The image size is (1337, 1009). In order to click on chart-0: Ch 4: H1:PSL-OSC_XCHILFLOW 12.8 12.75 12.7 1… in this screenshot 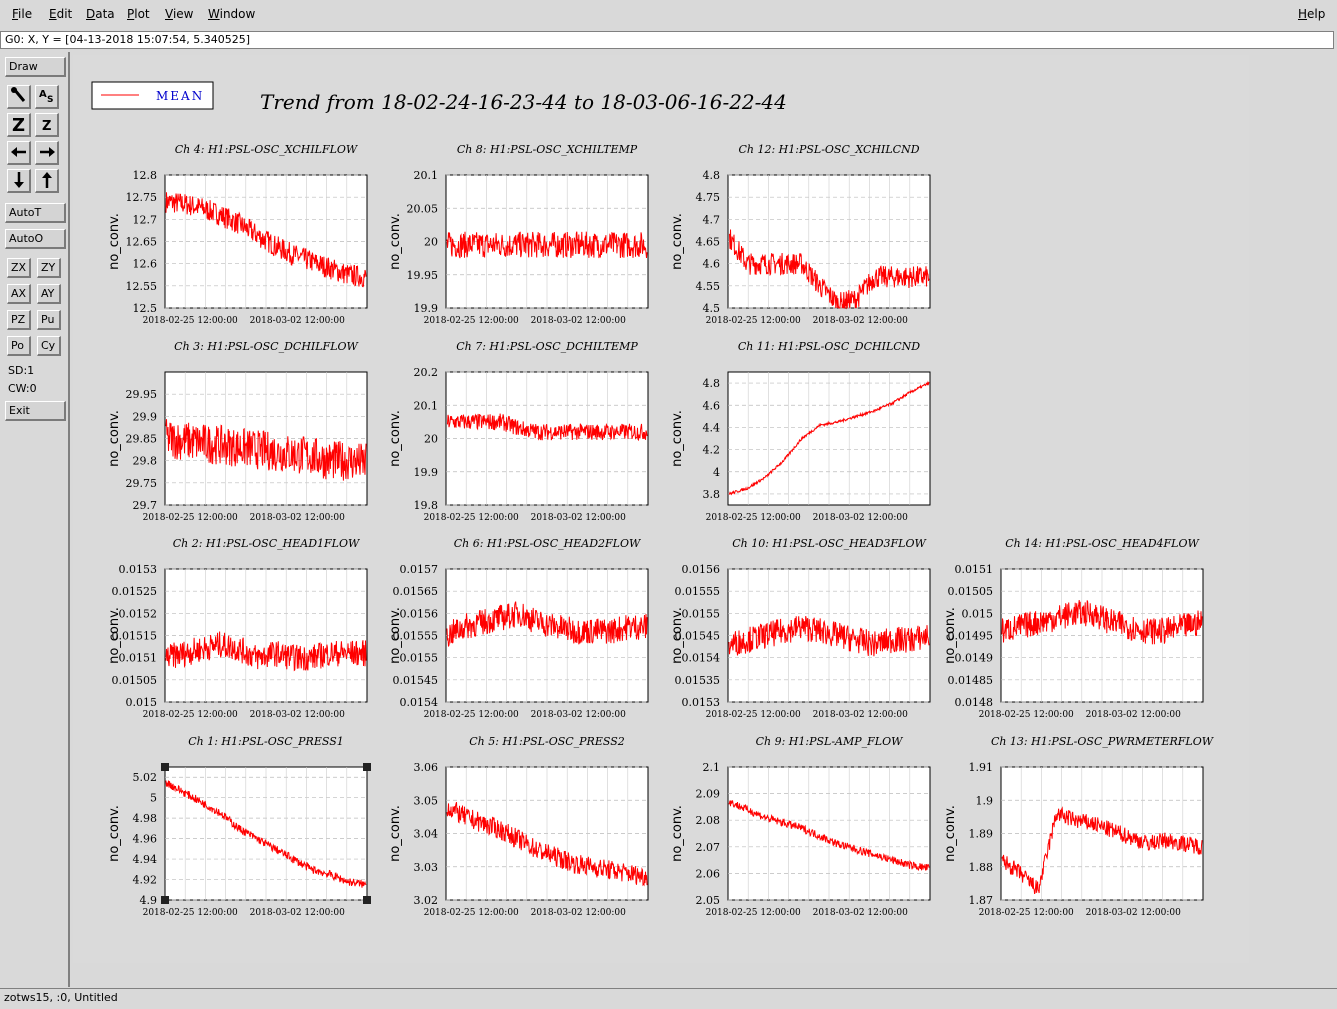, I will do `click(237, 234)`.